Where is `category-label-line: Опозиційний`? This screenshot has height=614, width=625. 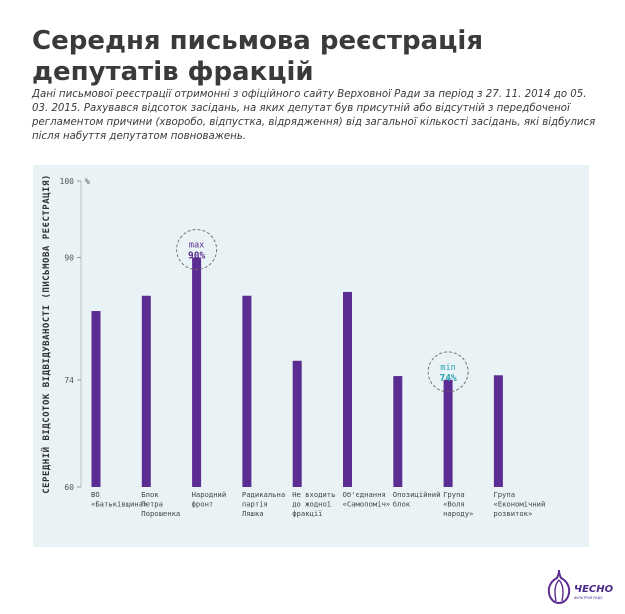
category-label-line: Опозиційний is located at coordinates (417, 494).